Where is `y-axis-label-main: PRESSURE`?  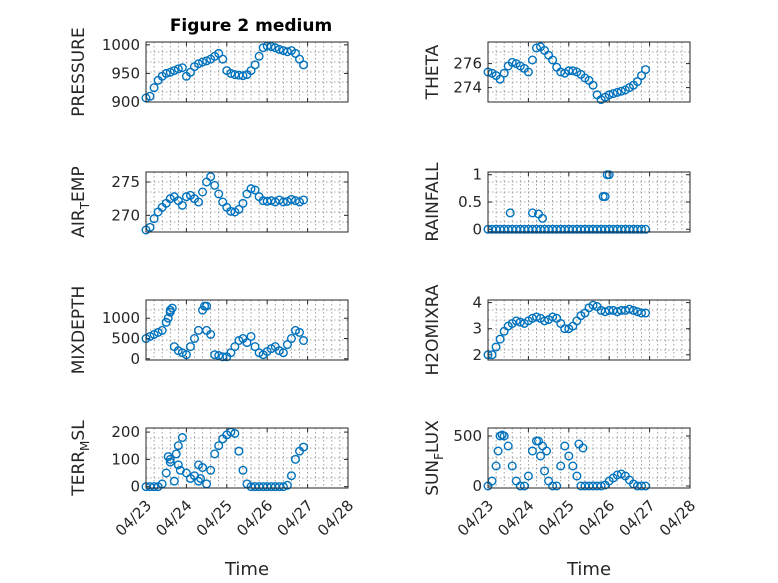 y-axis-label-main: PRESSURE is located at coordinates (79, 71).